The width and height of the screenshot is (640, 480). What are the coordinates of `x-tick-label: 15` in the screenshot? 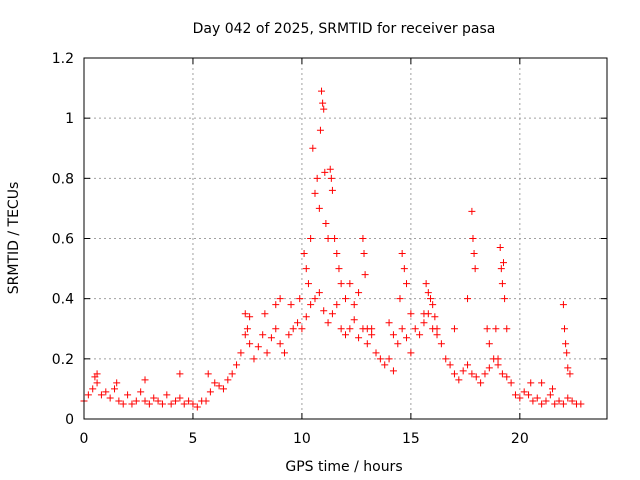 It's located at (411, 439).